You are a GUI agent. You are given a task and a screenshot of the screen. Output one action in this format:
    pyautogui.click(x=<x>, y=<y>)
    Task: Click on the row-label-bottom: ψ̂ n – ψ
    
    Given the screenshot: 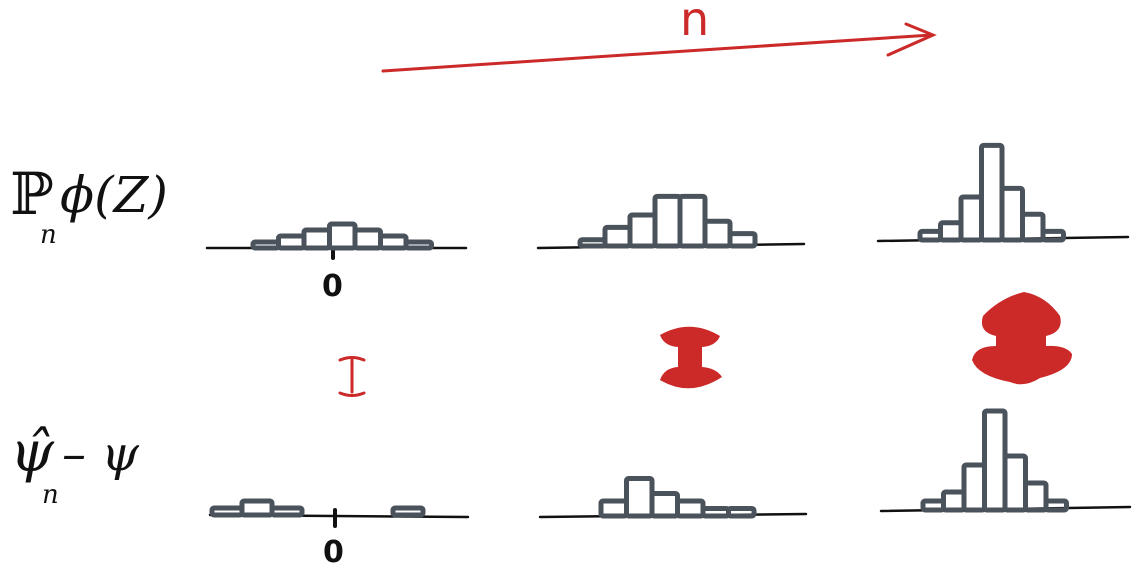 What is the action you would take?
    pyautogui.click(x=88, y=475)
    